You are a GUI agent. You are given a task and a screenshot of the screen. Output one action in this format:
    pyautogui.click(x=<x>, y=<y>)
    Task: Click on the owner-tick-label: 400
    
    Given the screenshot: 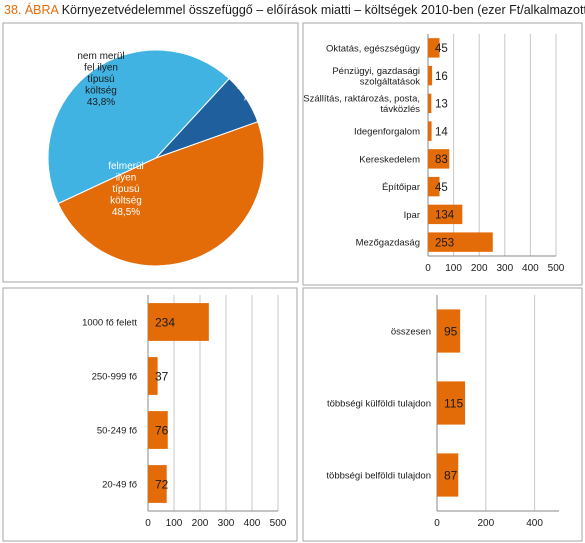 What is the action you would take?
    pyautogui.click(x=534, y=523)
    